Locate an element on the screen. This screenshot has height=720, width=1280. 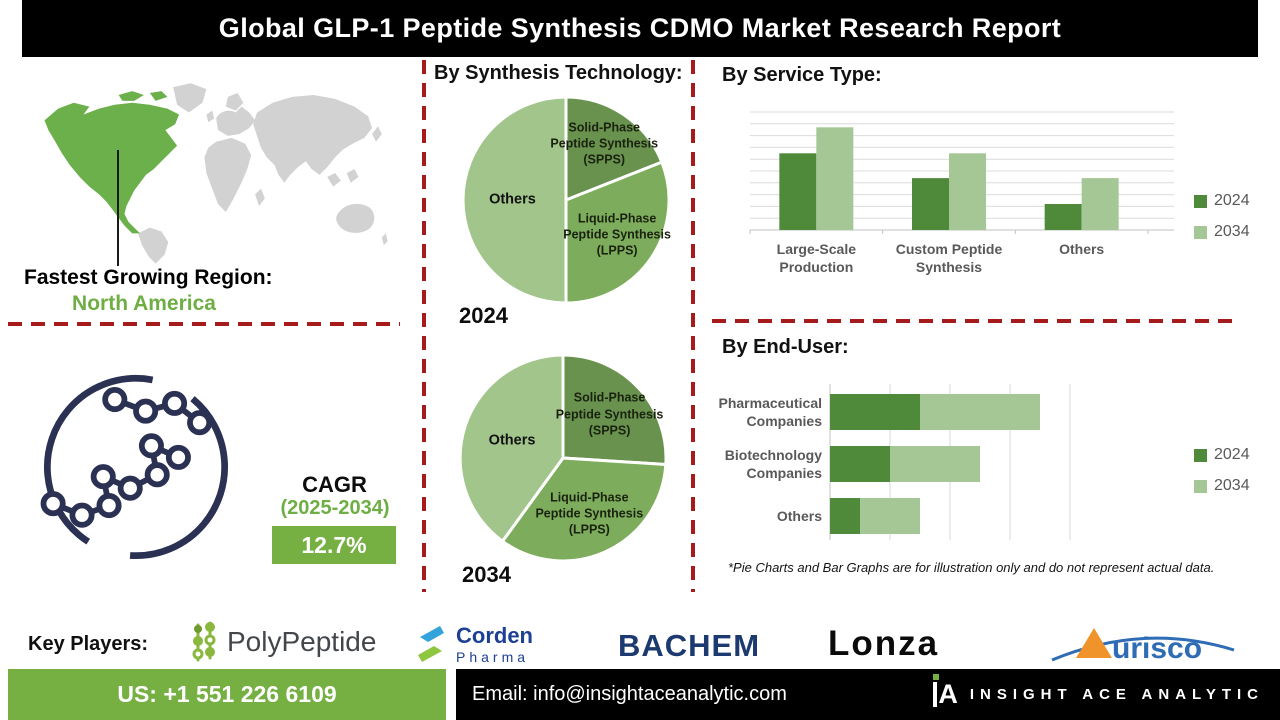
logo-aurisco: urisco is located at coordinates (1143, 645).